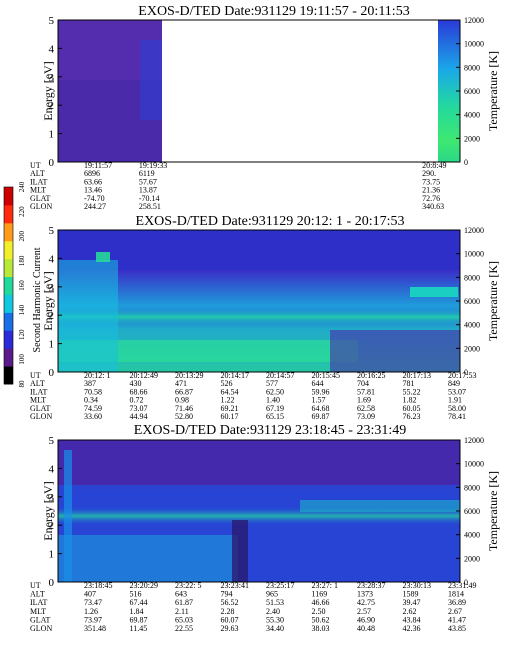  I want to click on table-cell: -74.70, so click(94, 198).